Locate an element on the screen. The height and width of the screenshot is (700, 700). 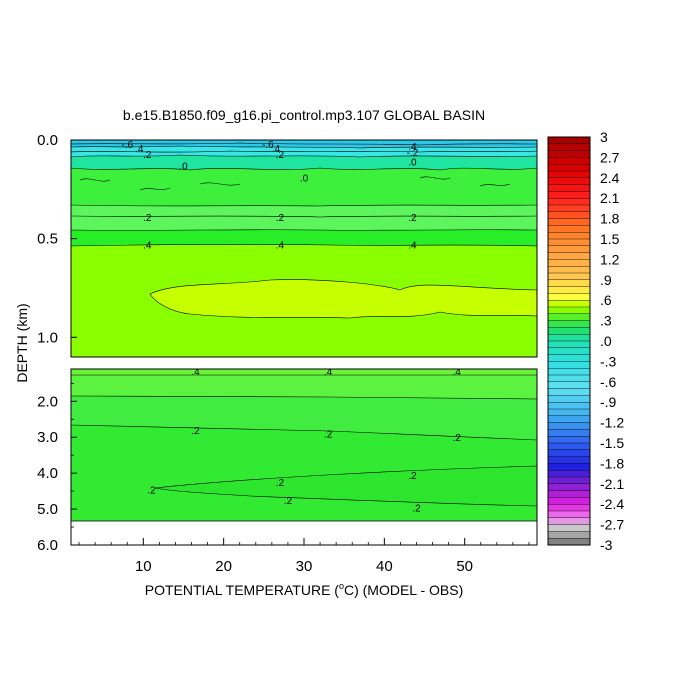
x-axis-label: POTENTIAL TEMPERATURE (oC) (MODEL - OBS) is located at coordinates (304, 589).